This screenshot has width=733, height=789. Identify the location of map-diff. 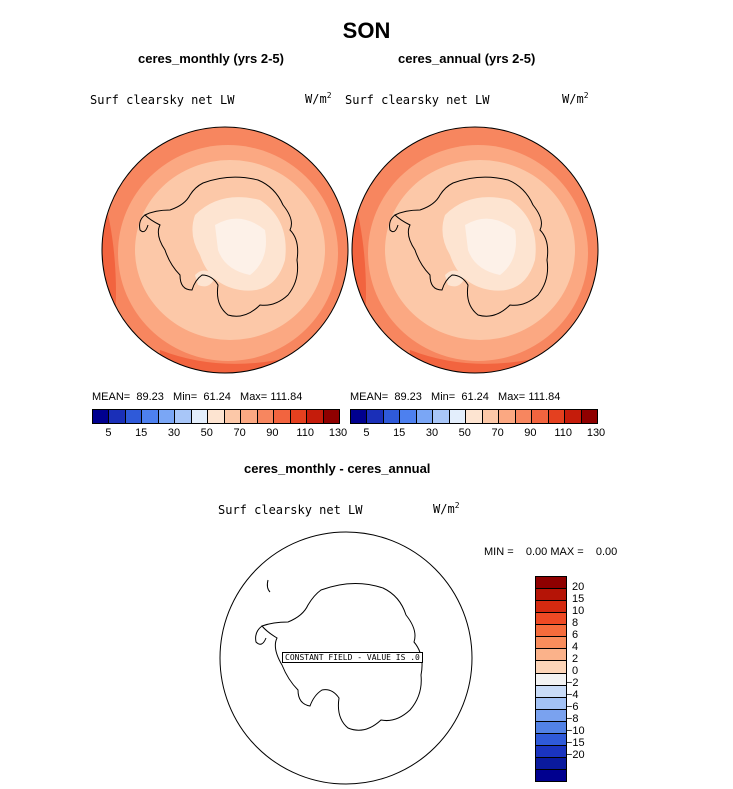
(346, 658).